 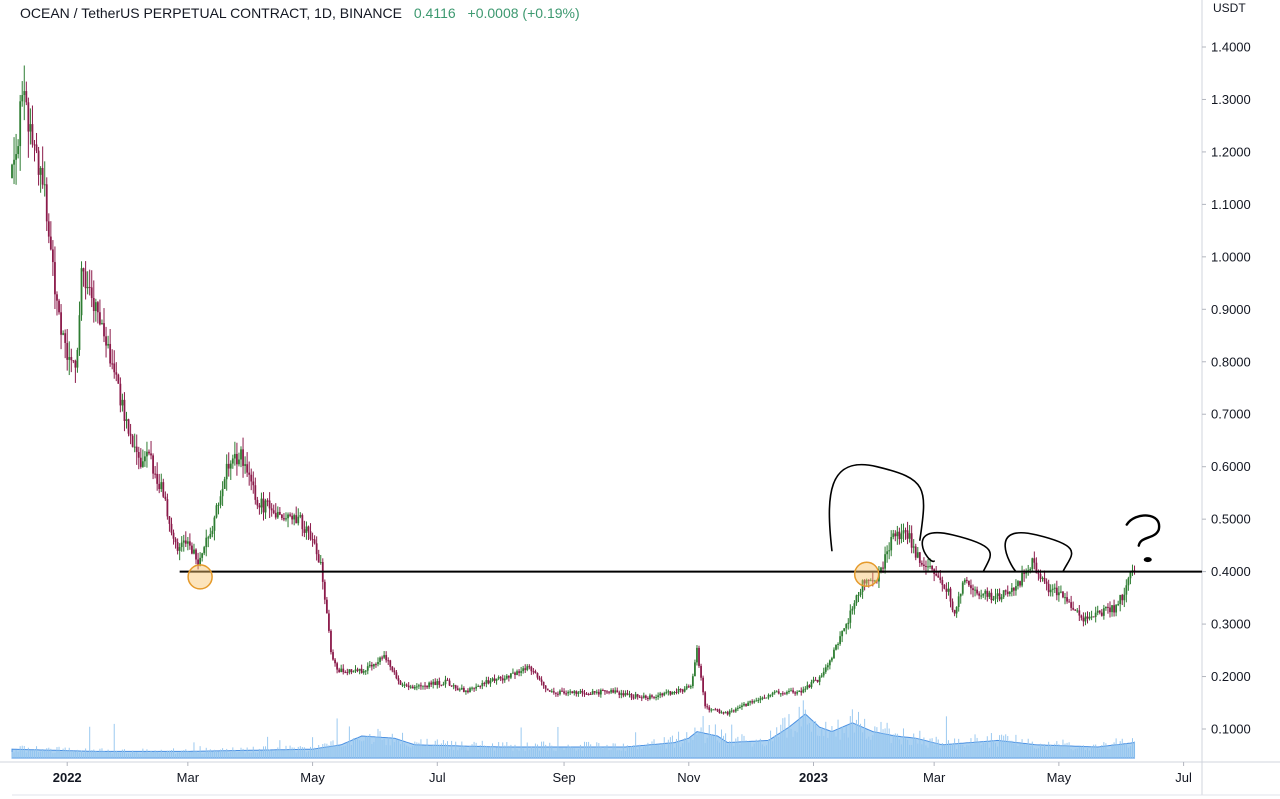 I want to click on price-tick-label: 1.3000, so click(x=1231, y=99).